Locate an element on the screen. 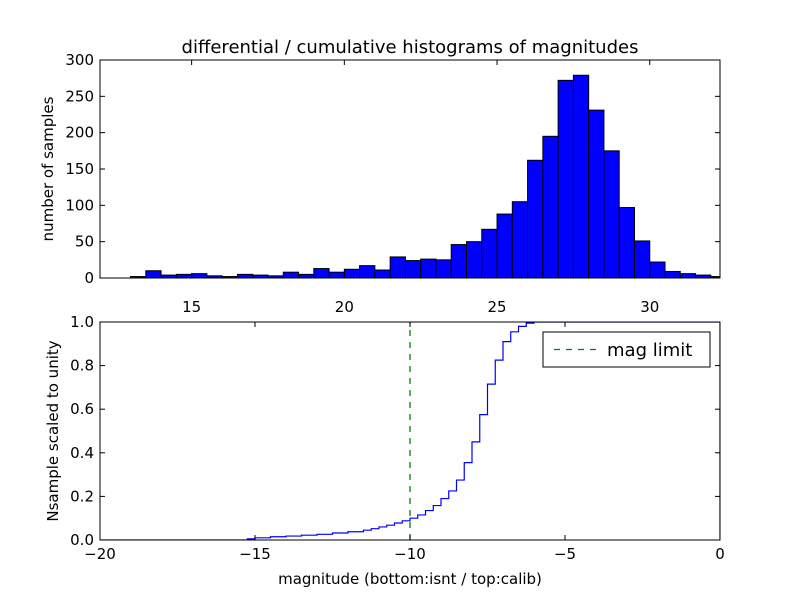 This screenshot has height=600, width=800. cumulative-y-tick-label: 0.2 is located at coordinates (82, 496).